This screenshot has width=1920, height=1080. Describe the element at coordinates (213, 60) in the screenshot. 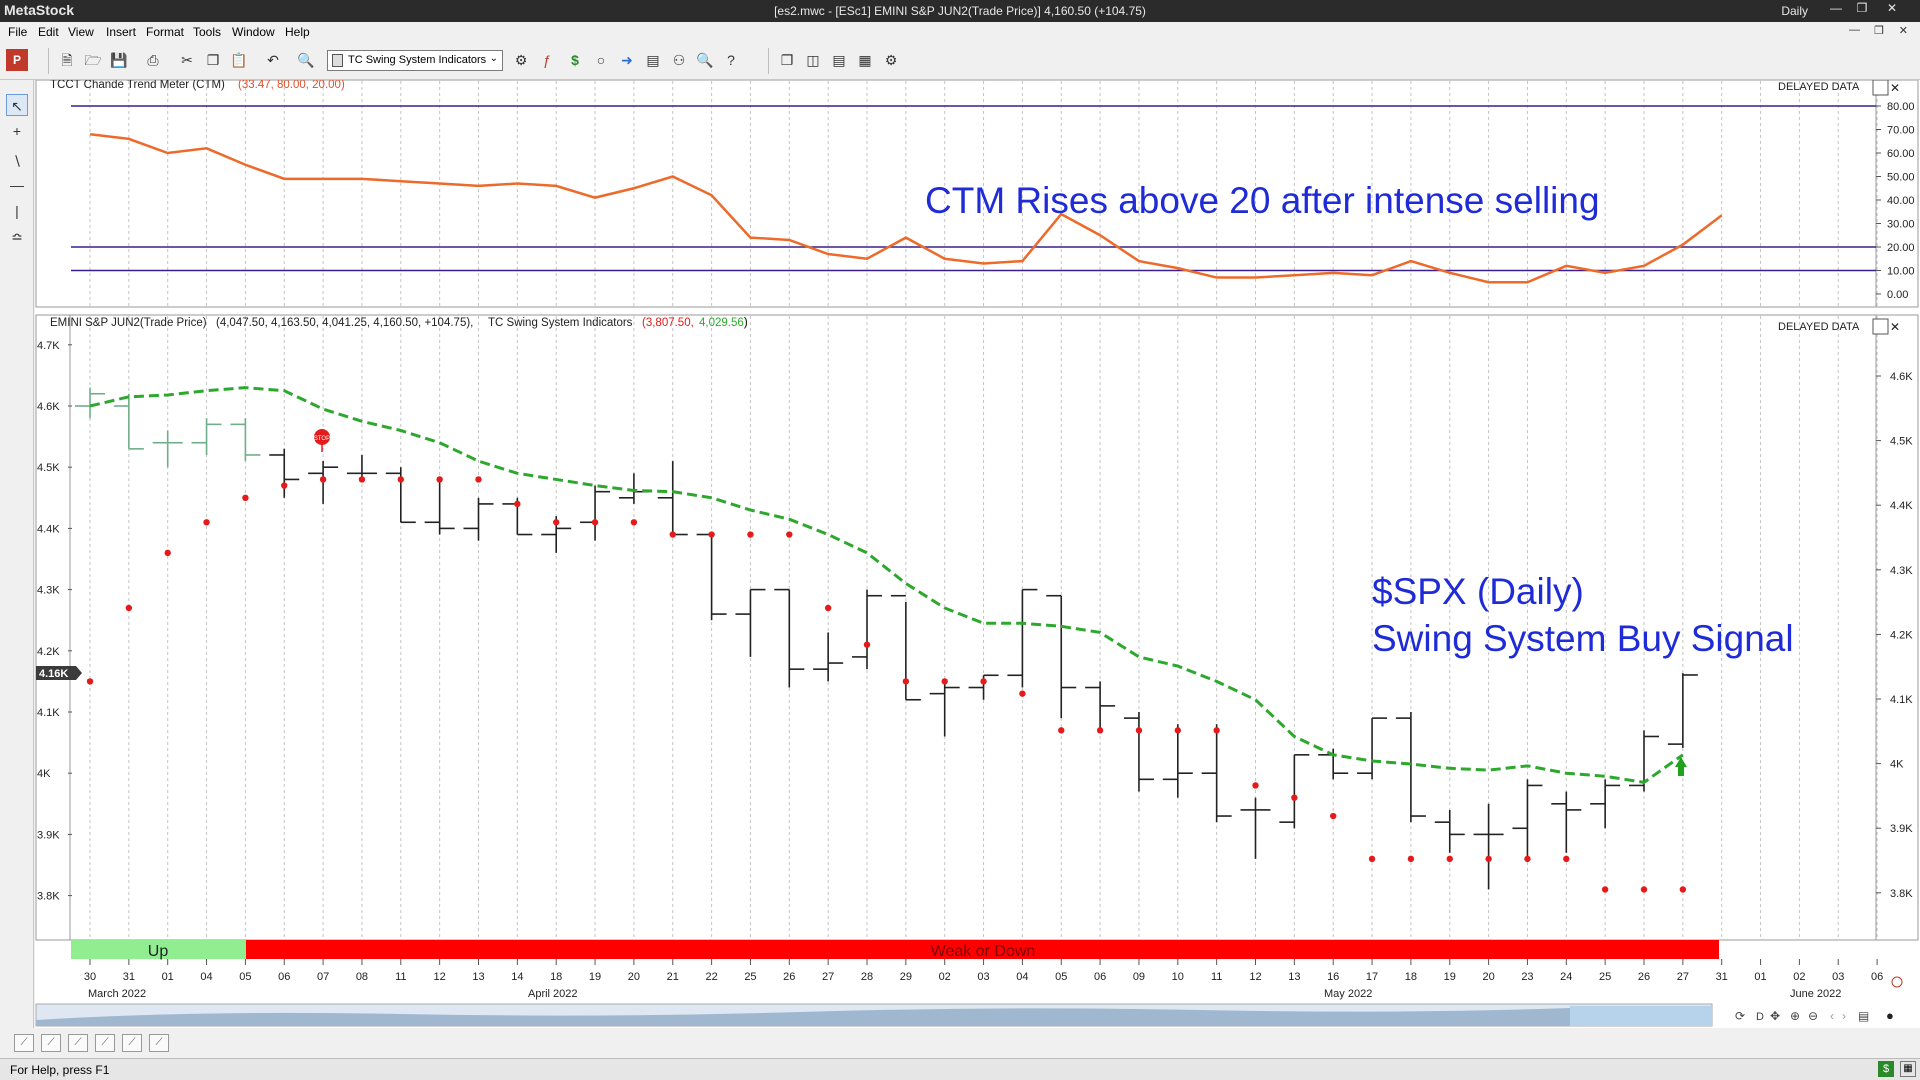

I see `copy-icon: ❐` at that location.